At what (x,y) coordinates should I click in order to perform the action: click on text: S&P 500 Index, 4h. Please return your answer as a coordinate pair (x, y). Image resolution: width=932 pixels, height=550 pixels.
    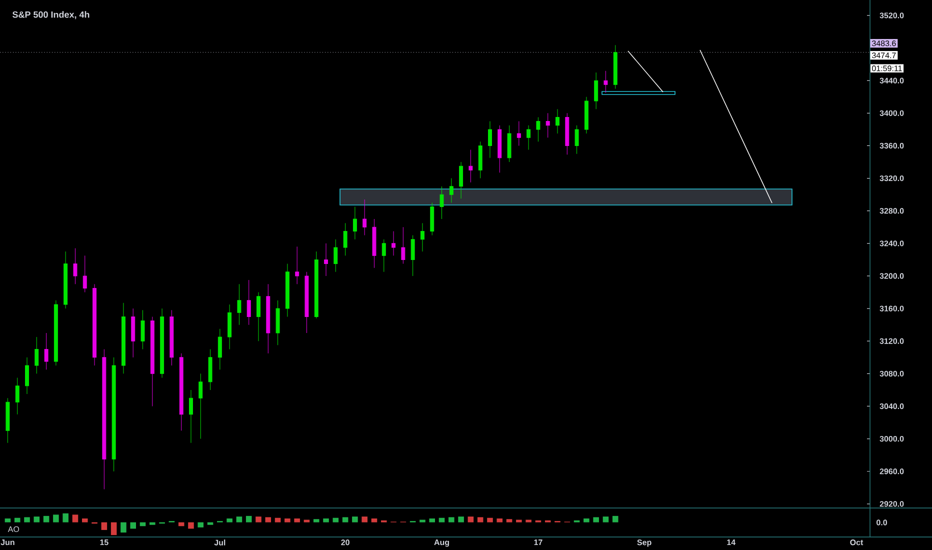
    Looking at the image, I should click on (51, 15).